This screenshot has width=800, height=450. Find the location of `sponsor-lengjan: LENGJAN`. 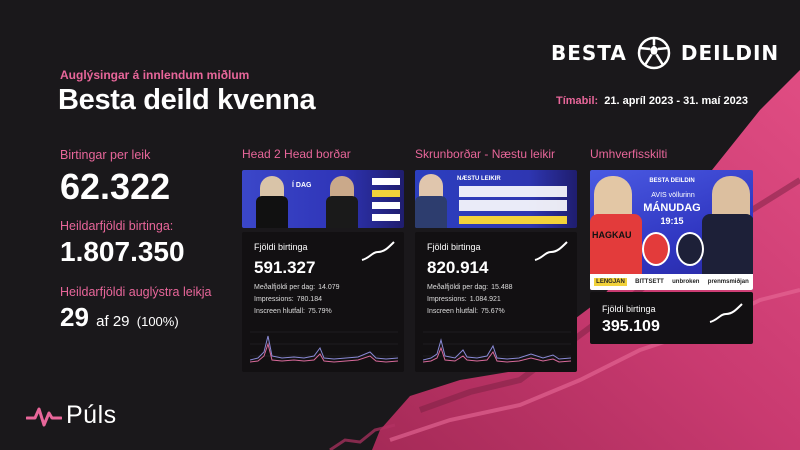

sponsor-lengjan: LENGJAN is located at coordinates (610, 282).